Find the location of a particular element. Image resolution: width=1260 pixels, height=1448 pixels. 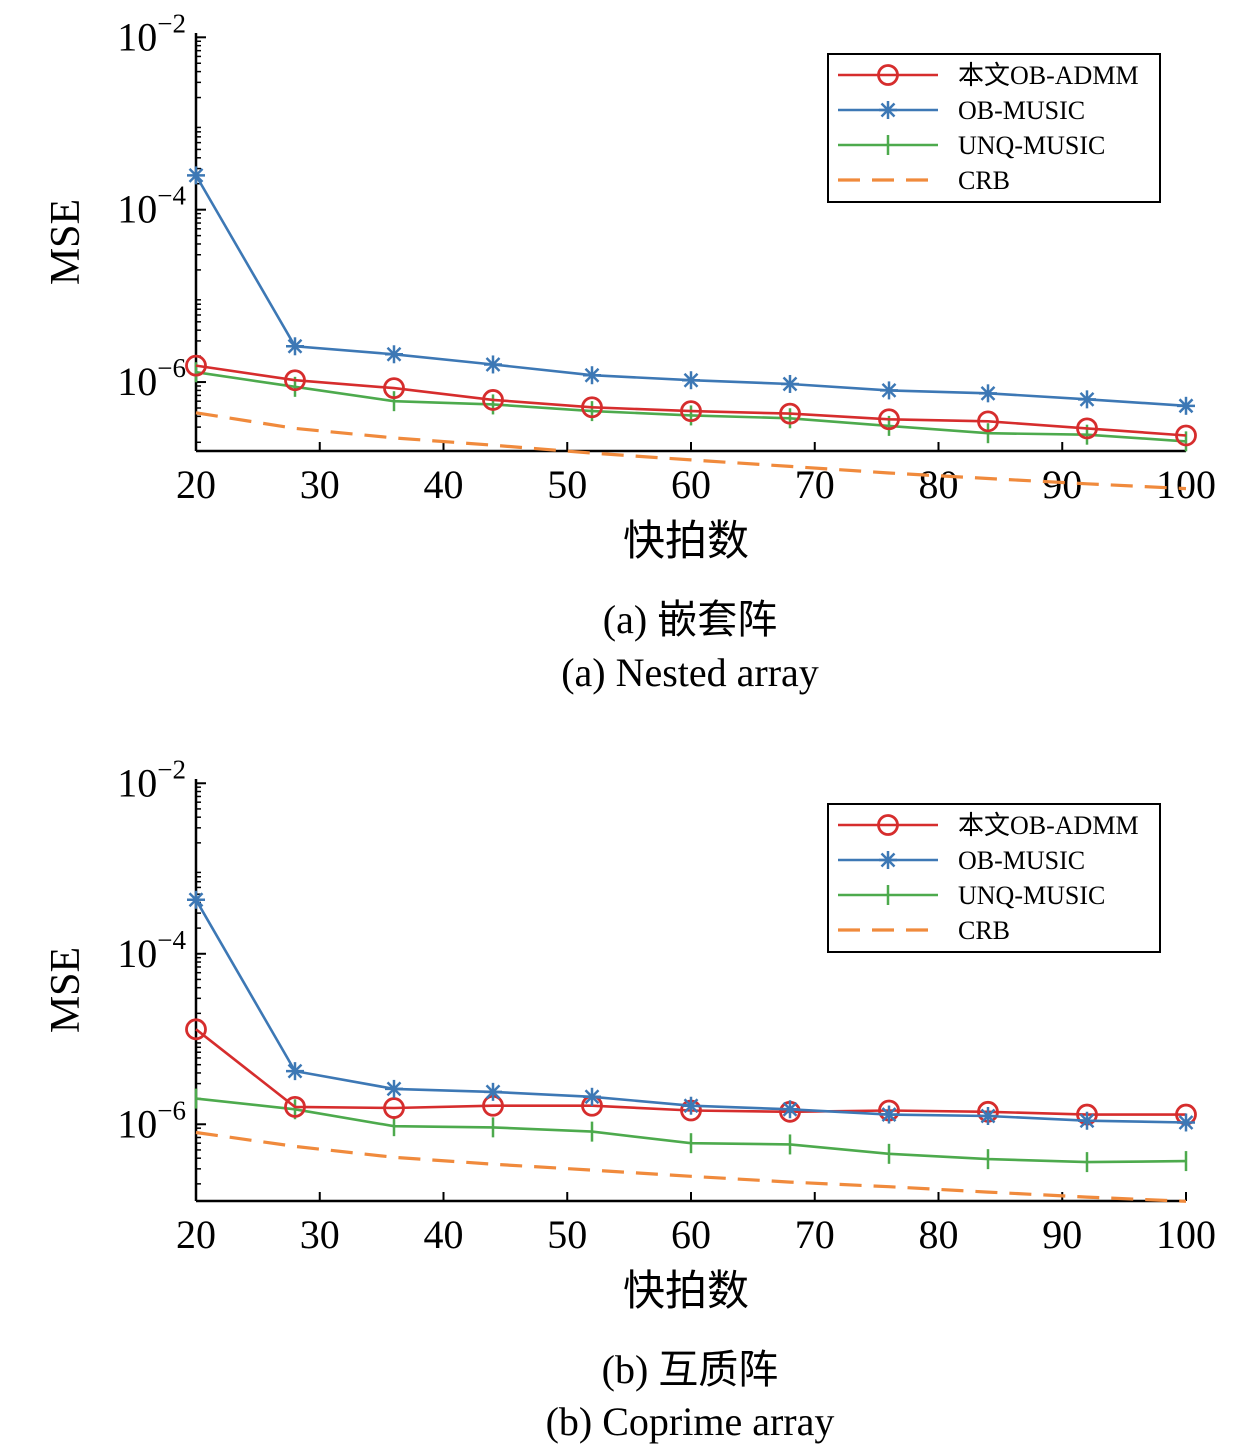

caption-zh: (a) 嵌套阵 is located at coordinates (690, 619).